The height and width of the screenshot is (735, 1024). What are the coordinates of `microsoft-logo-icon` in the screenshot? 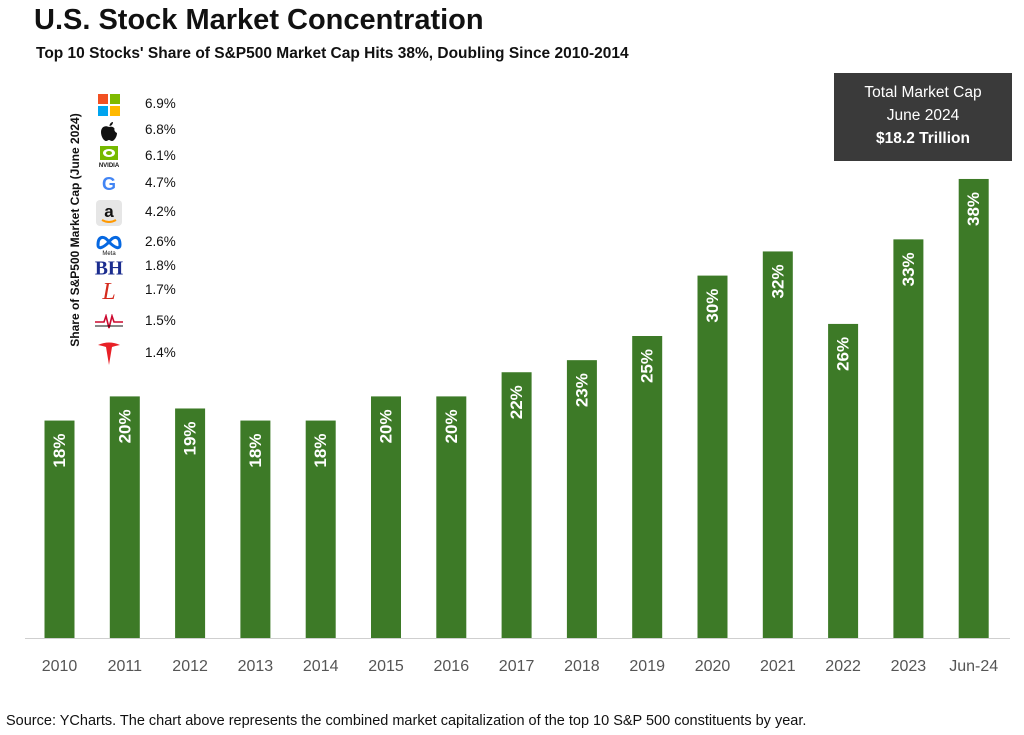 It's located at (109, 105).